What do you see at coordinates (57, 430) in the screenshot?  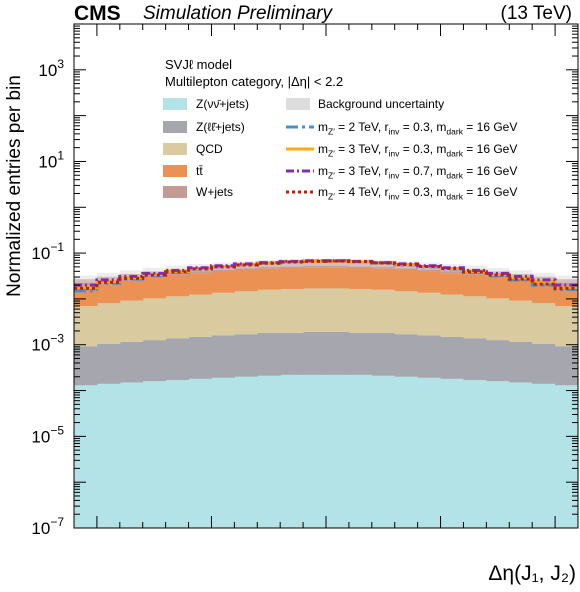 I see `y-tick-exponent: −5` at bounding box center [57, 430].